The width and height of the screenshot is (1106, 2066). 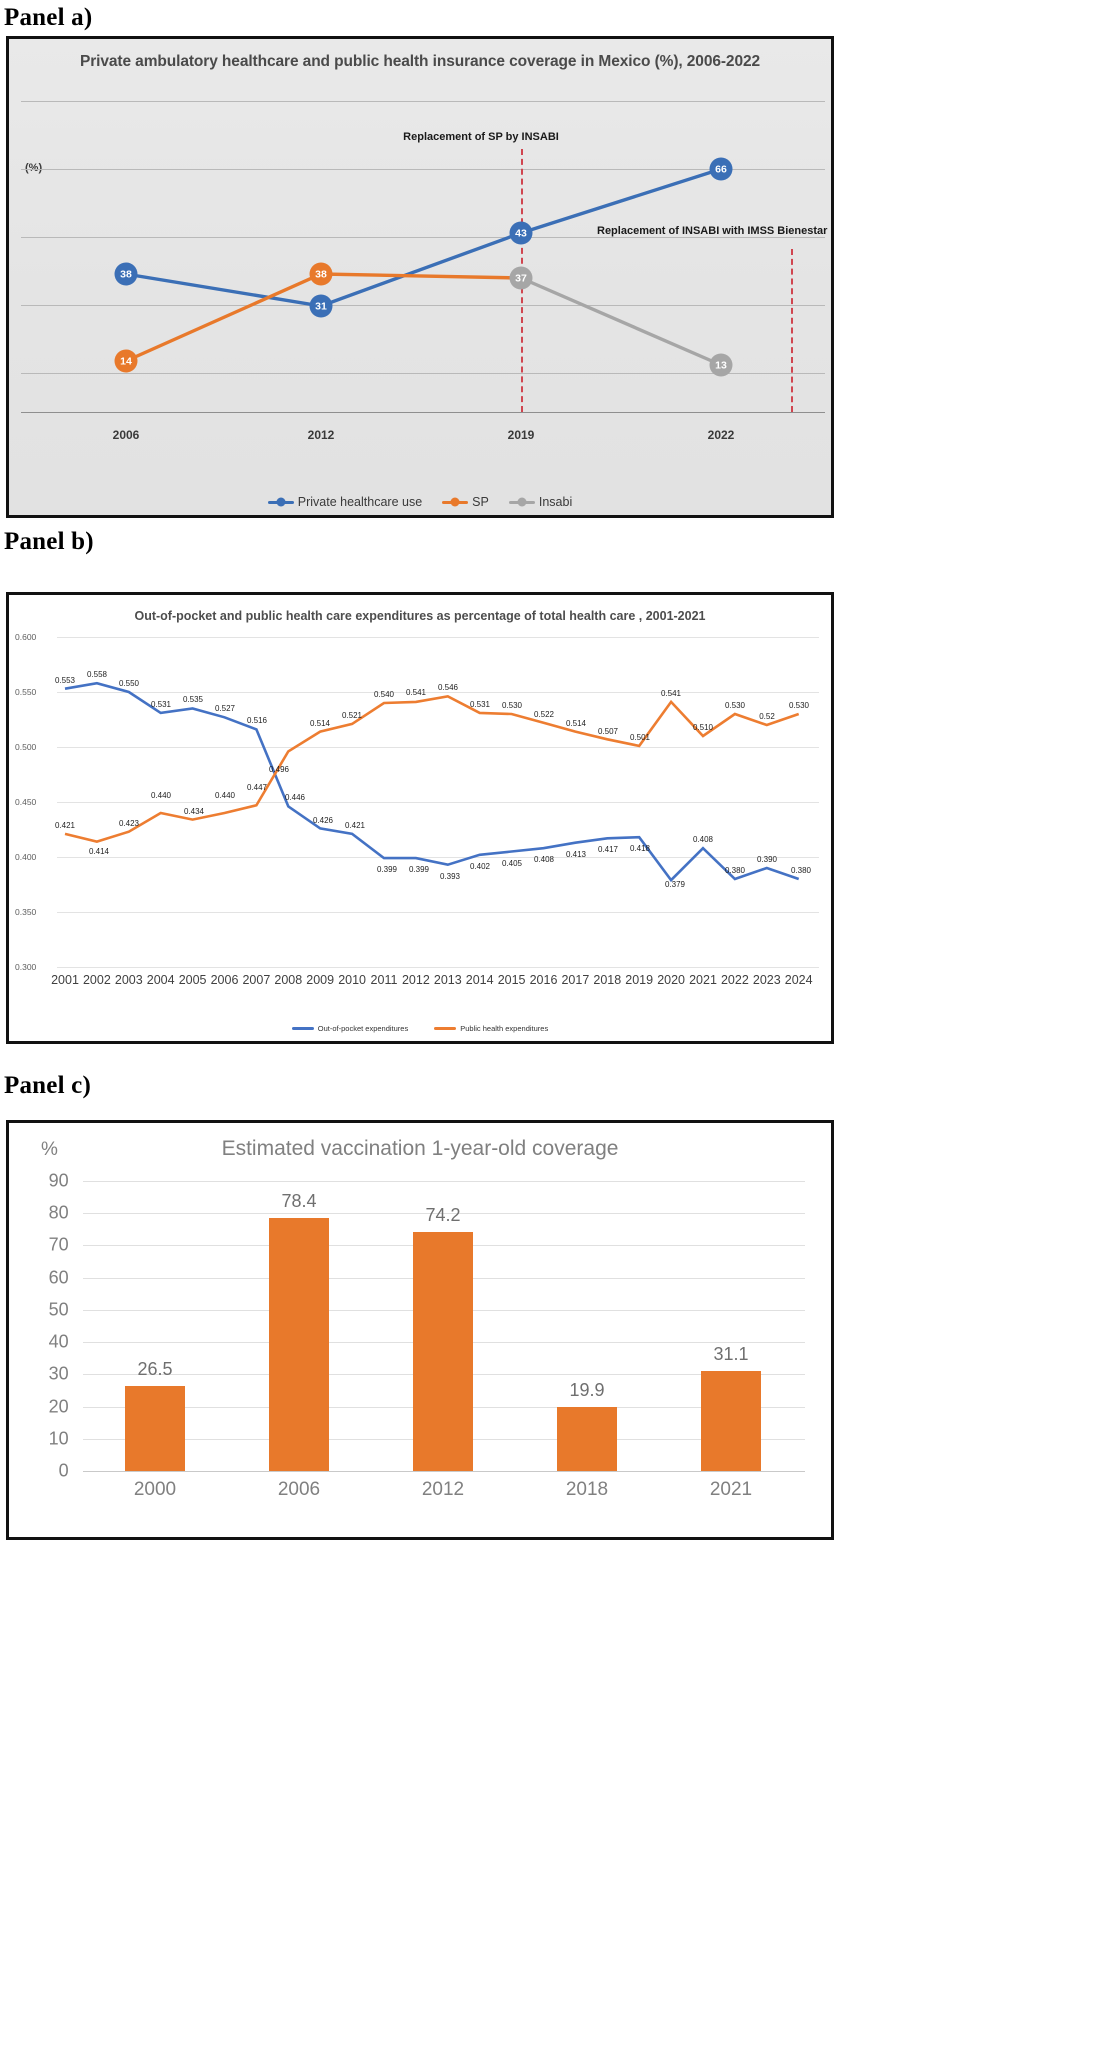 I want to click on x-tick: 2012, so click(x=321, y=435).